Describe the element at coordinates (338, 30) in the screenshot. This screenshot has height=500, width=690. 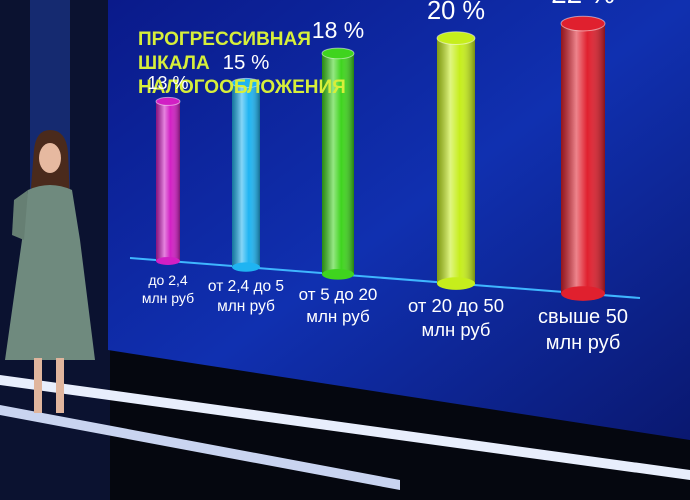
I see `value-label: 18 %` at that location.